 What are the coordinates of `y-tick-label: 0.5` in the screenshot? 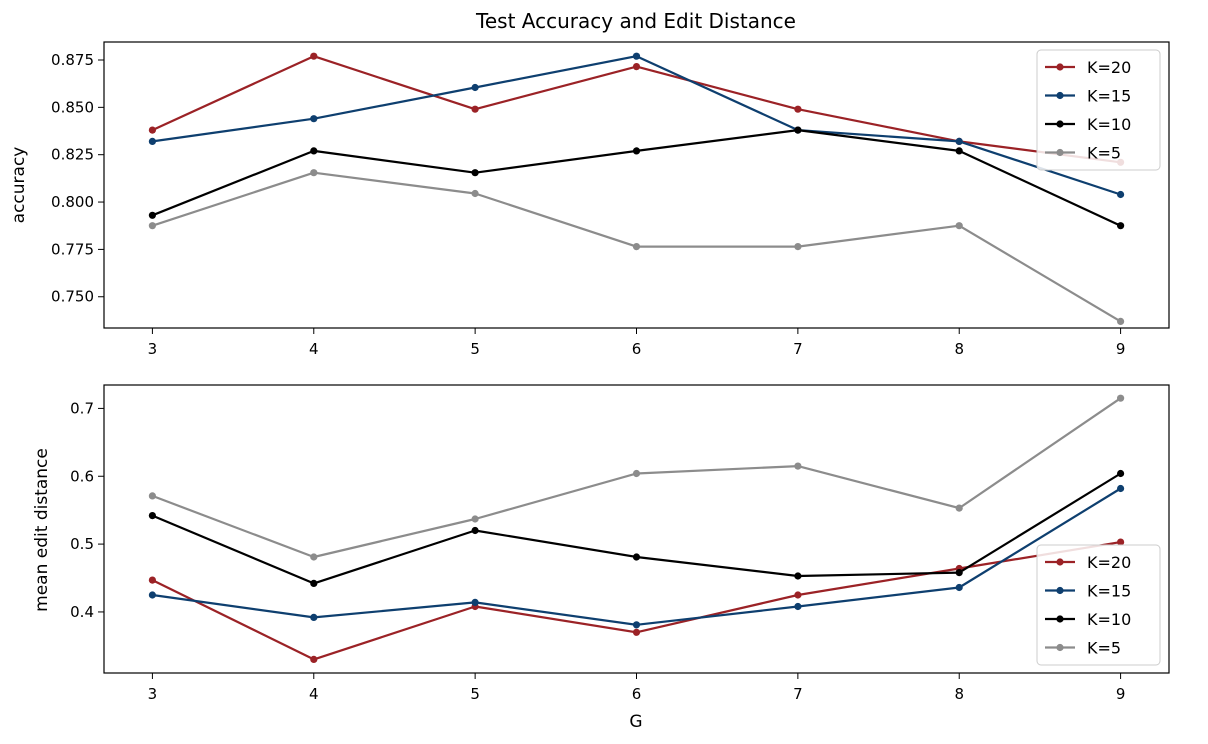 It's located at (82, 544).